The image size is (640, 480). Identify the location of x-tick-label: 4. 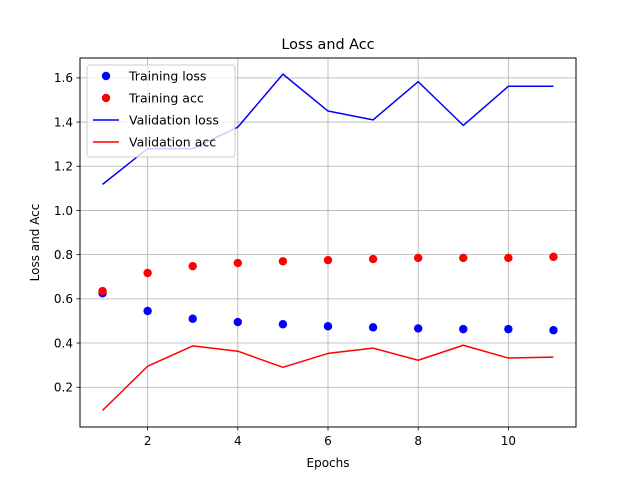
(238, 441).